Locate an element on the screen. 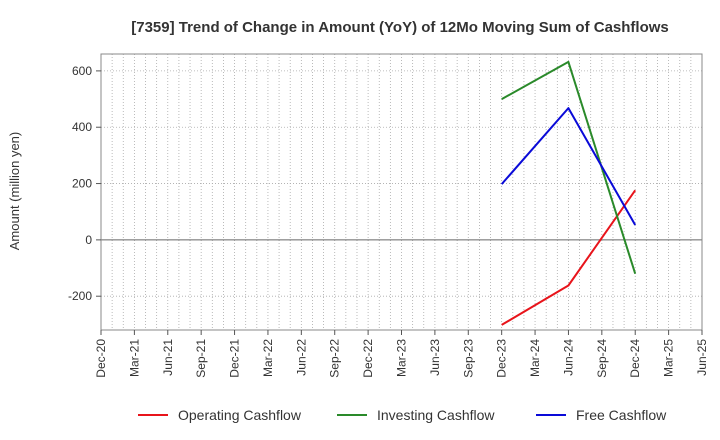  x-tick-label: Mar-21 is located at coordinates (134, 358).